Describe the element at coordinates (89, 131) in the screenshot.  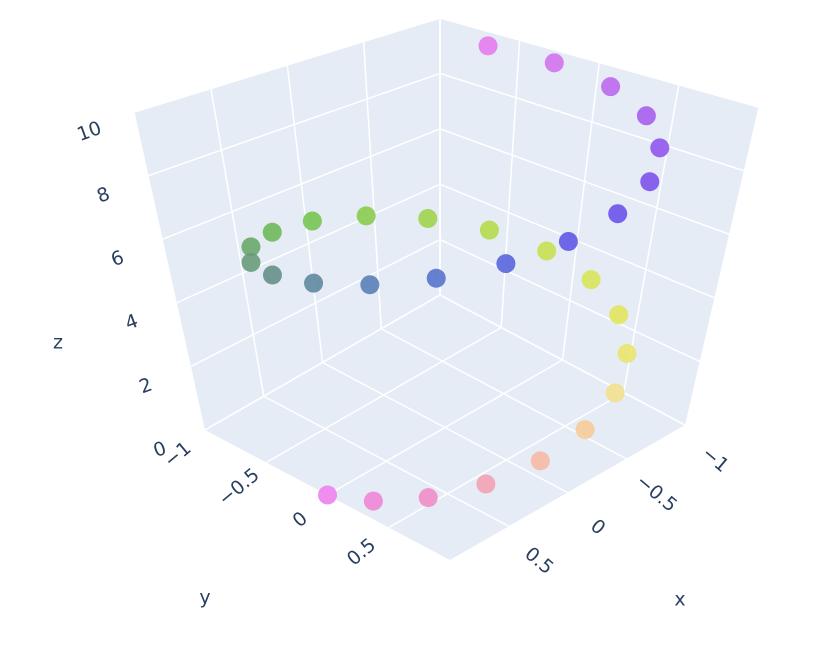
I see `z-tick-label: 10` at that location.